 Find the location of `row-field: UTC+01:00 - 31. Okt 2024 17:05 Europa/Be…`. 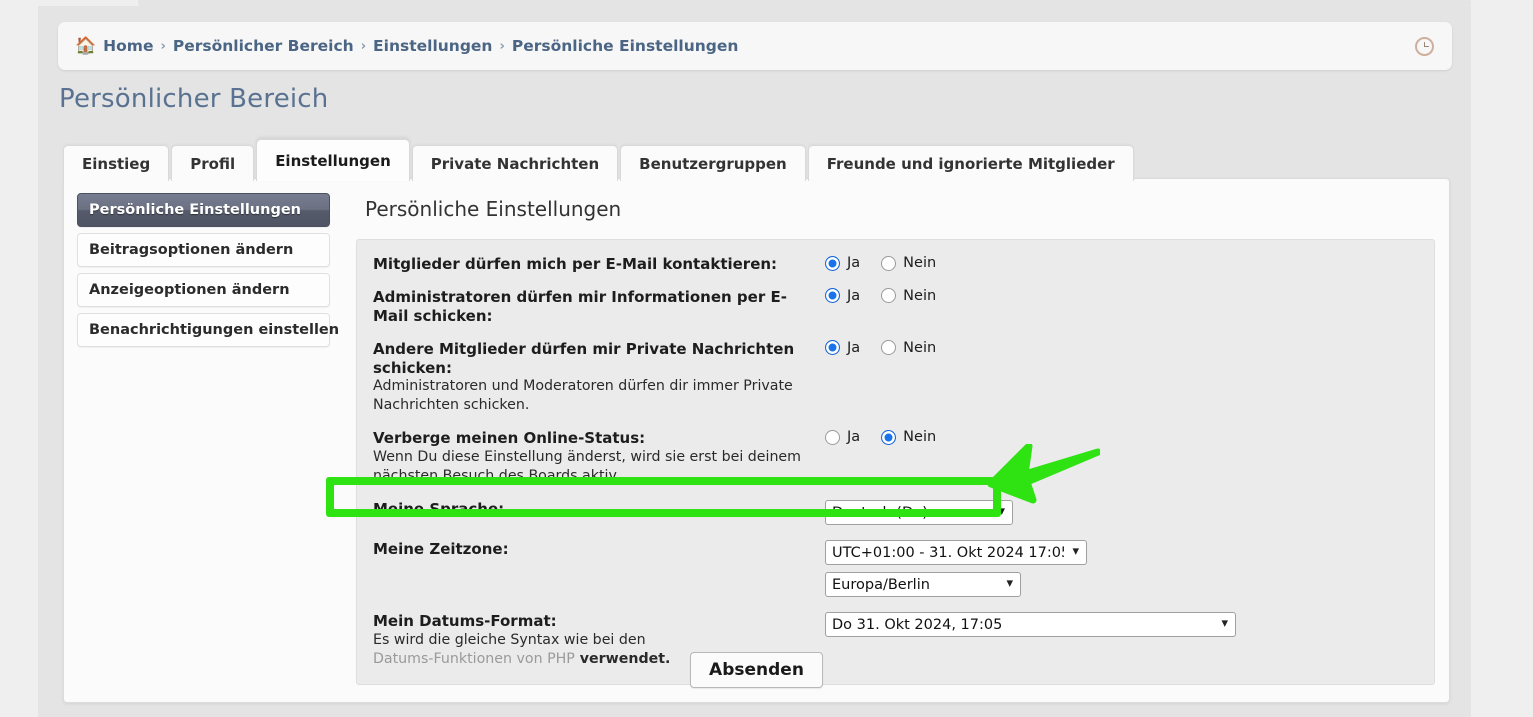

row-field: UTC+01:00 - 31. Okt 2024 17:05 Europa/Be… is located at coordinates (956, 568).